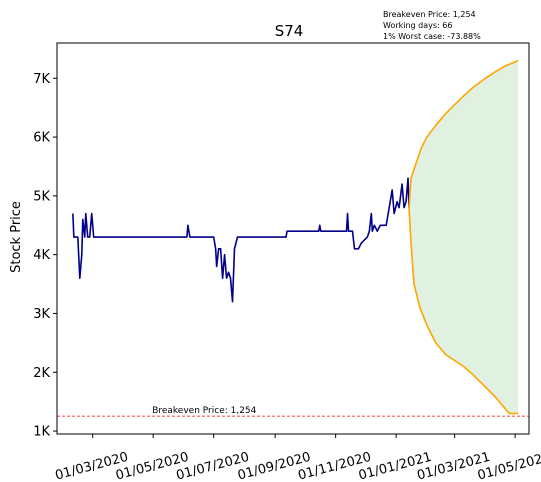  I want to click on y-tick-label: 6K, so click(41, 138).